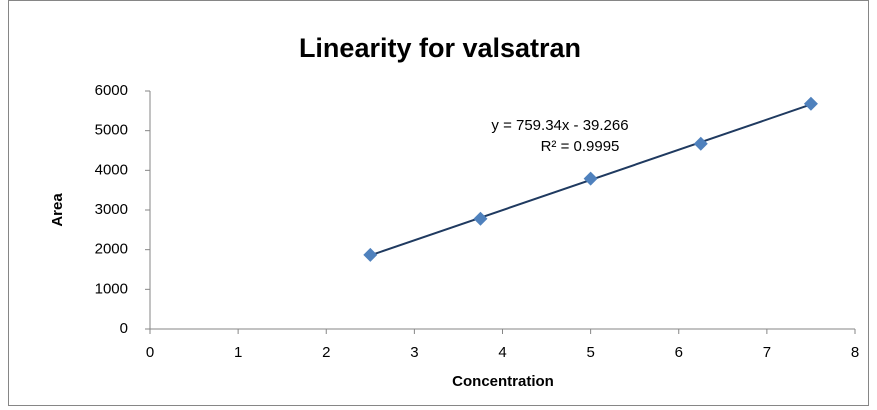 This screenshot has width=877, height=410. What do you see at coordinates (503, 381) in the screenshot?
I see `x-axis-label: Concentration` at bounding box center [503, 381].